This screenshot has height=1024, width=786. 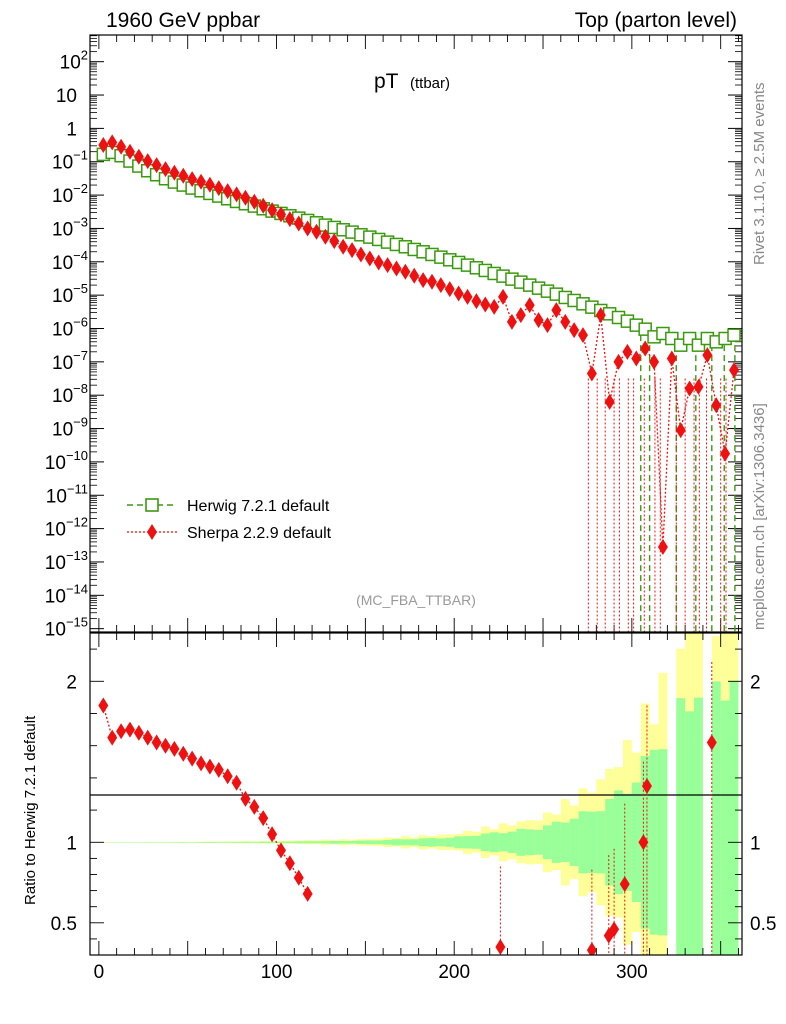 What do you see at coordinates (71, 129) in the screenshot?
I see `main-y-tick-label: 1` at bounding box center [71, 129].